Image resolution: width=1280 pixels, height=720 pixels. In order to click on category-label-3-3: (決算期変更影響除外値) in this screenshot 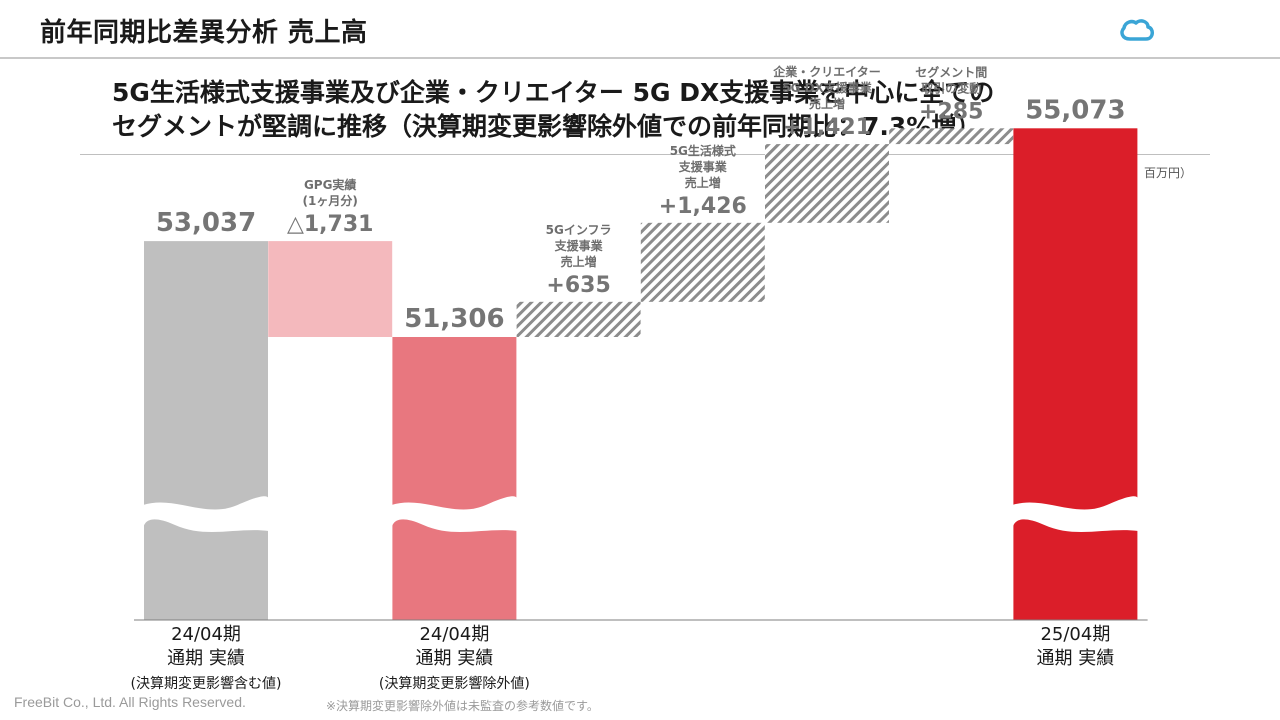, I will do `click(454, 682)`.